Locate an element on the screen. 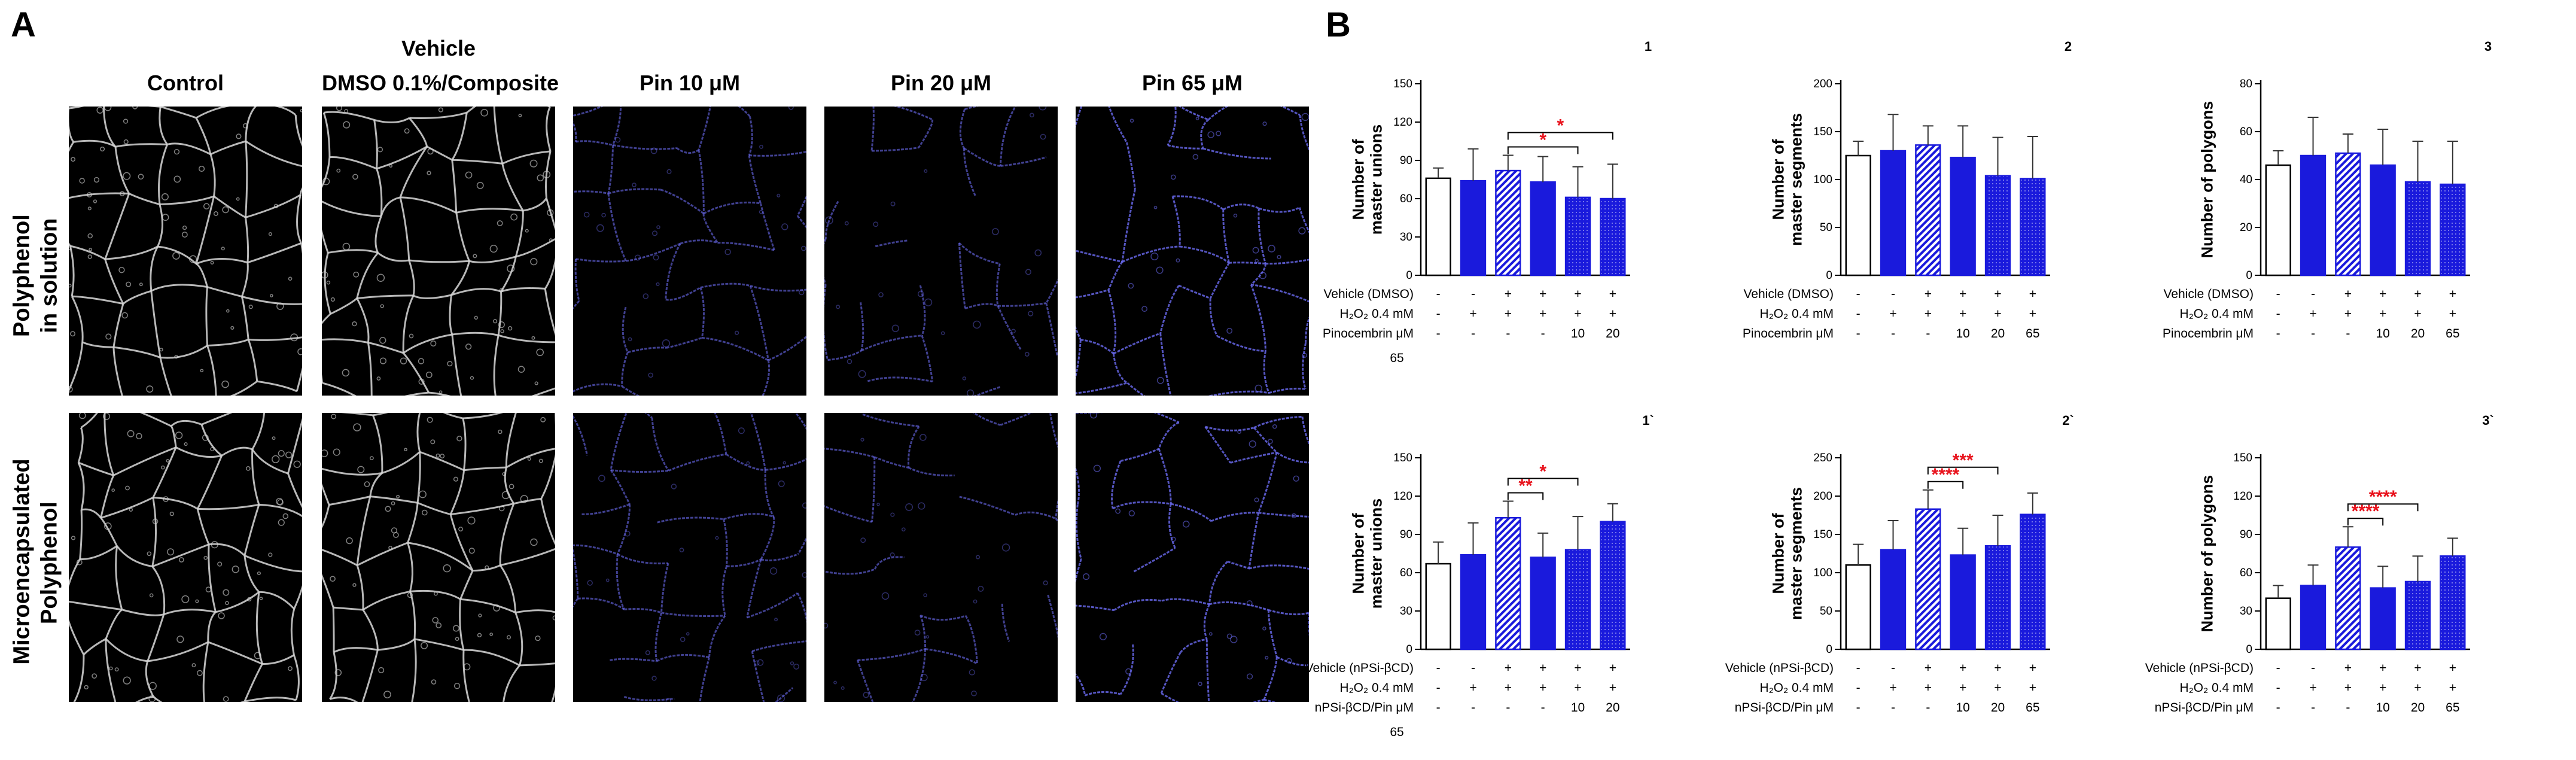  y-axis-label: Number of polygons is located at coordinates (2207, 180).